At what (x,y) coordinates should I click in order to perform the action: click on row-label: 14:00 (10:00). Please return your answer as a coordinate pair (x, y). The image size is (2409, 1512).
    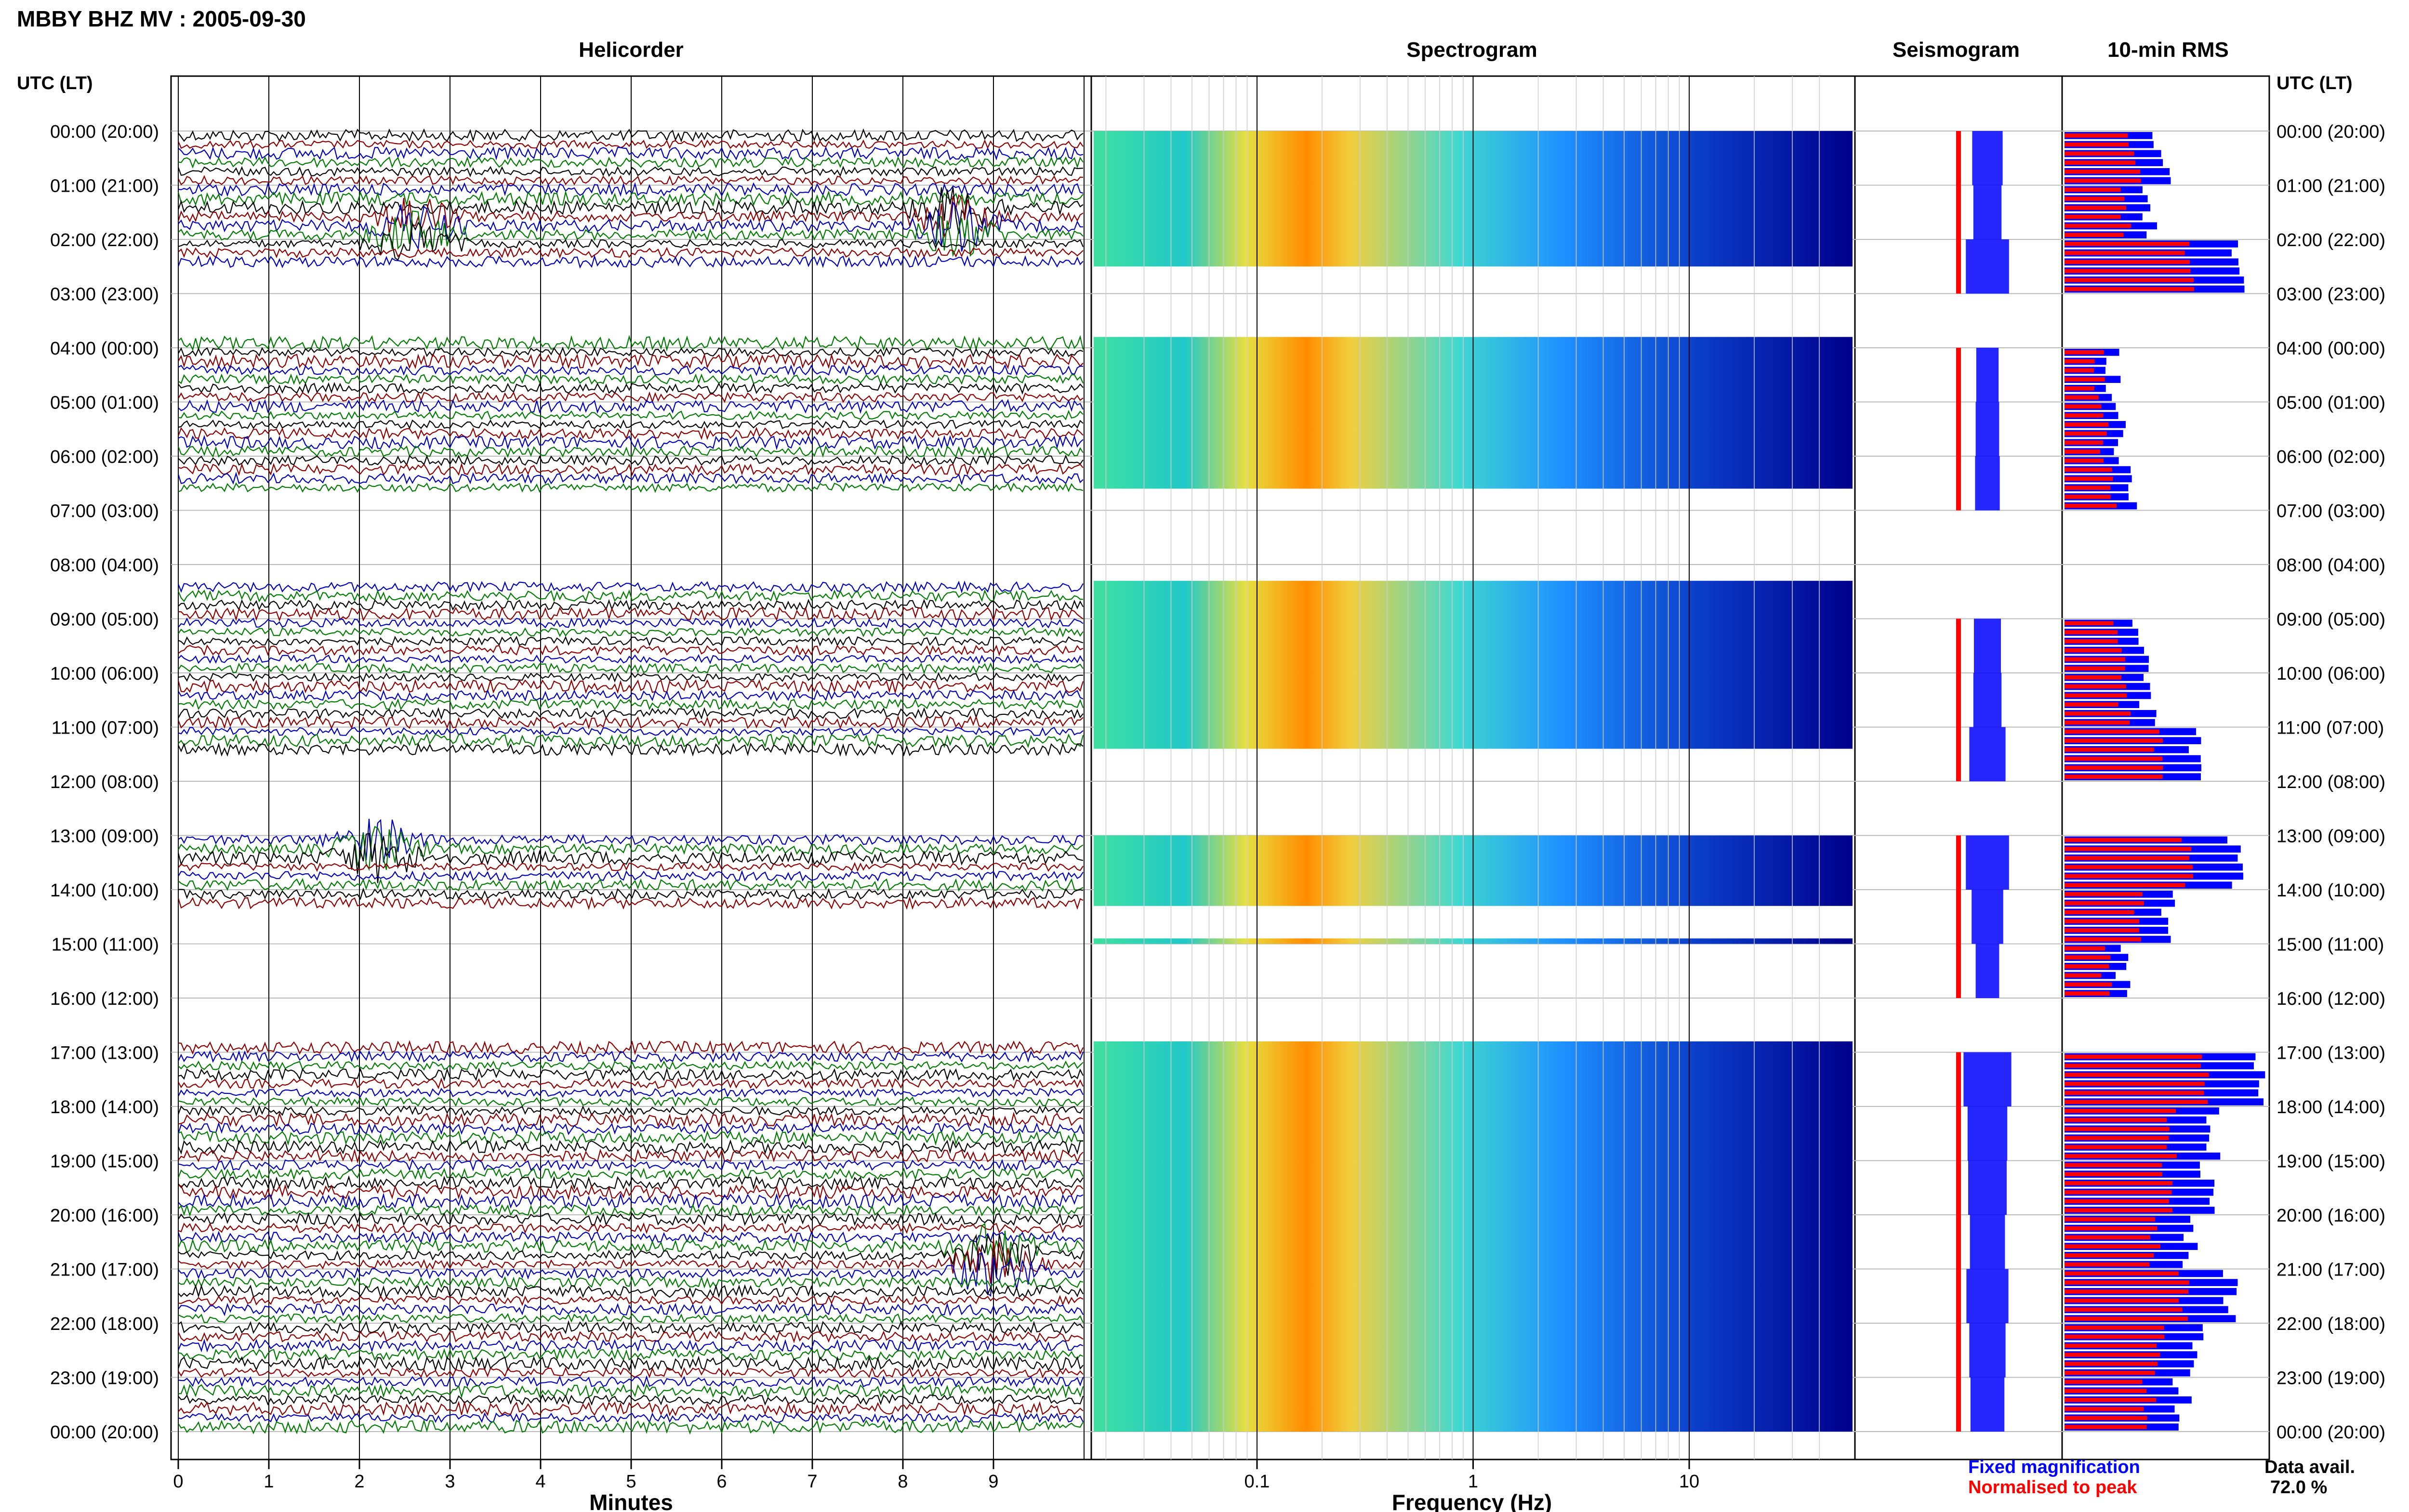
    Looking at the image, I should click on (104, 891).